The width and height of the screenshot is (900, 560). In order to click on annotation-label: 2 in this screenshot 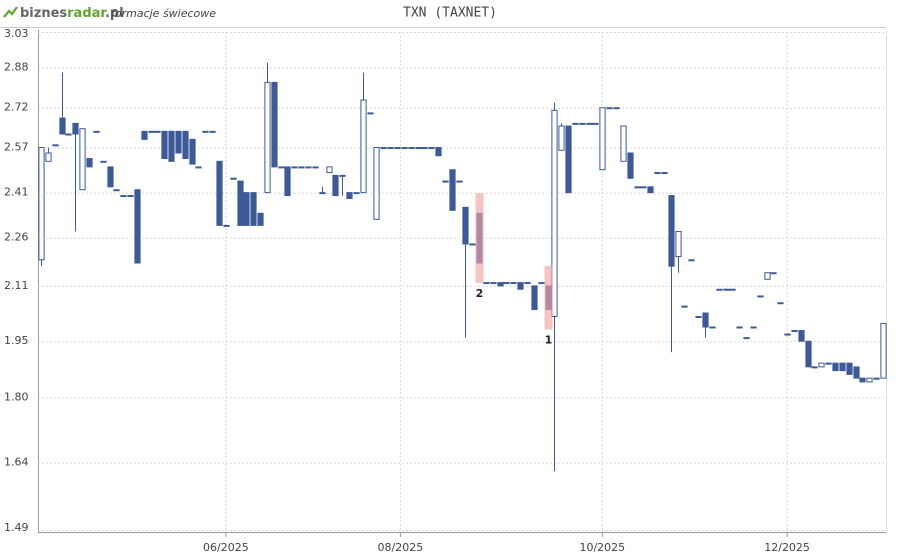, I will do `click(480, 293)`.